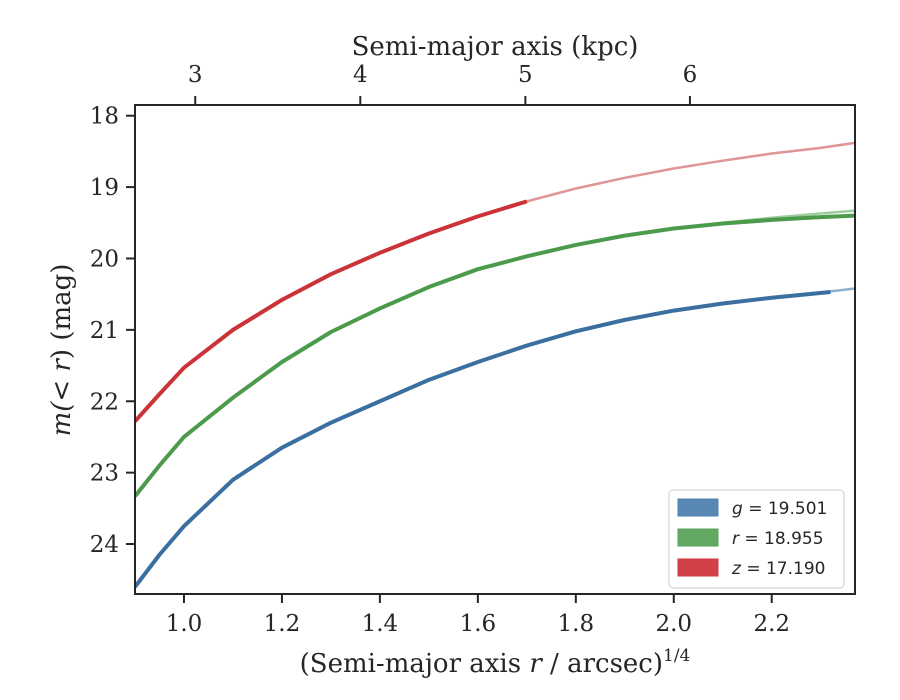  I want to click on top-axis: 3 4 5 6, so click(442, 83).